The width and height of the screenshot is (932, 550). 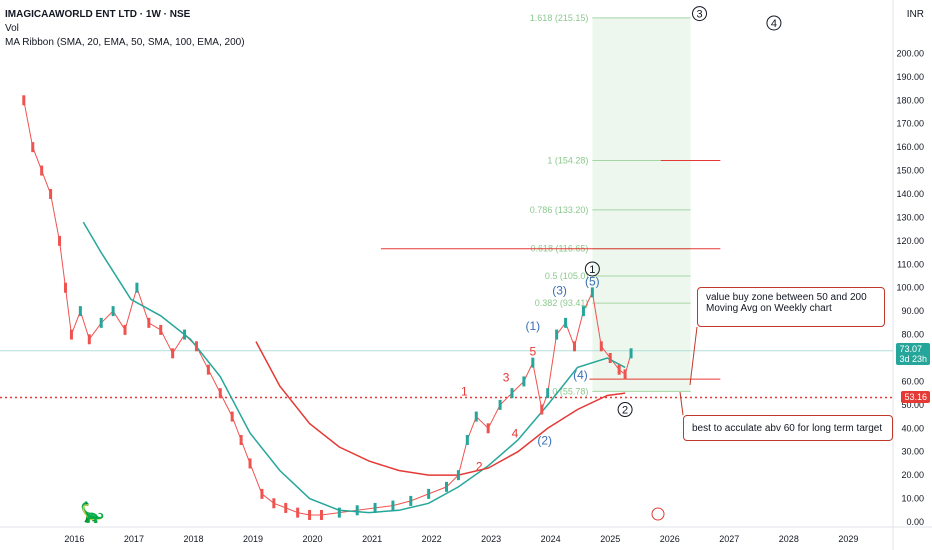 What do you see at coordinates (551, 539) in the screenshot?
I see `x-axis-tick-label: 2024` at bounding box center [551, 539].